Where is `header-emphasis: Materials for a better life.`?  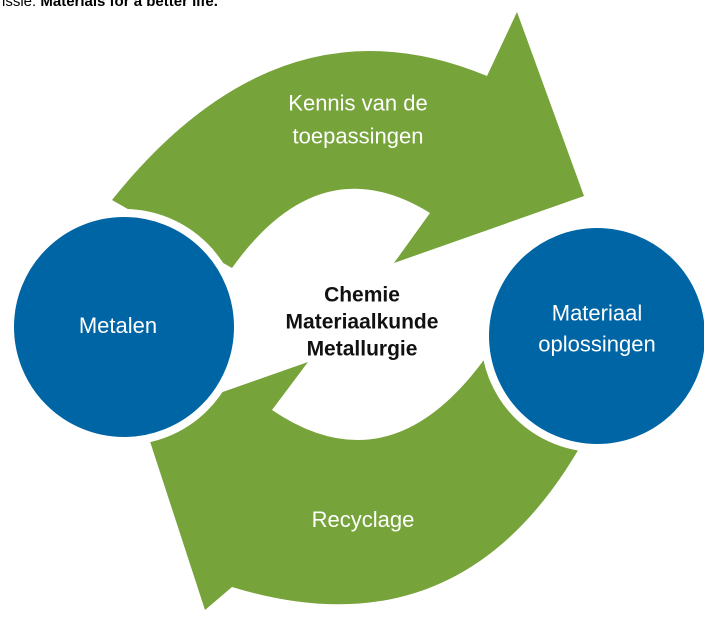 header-emphasis: Materials for a better life. is located at coordinates (129, 5).